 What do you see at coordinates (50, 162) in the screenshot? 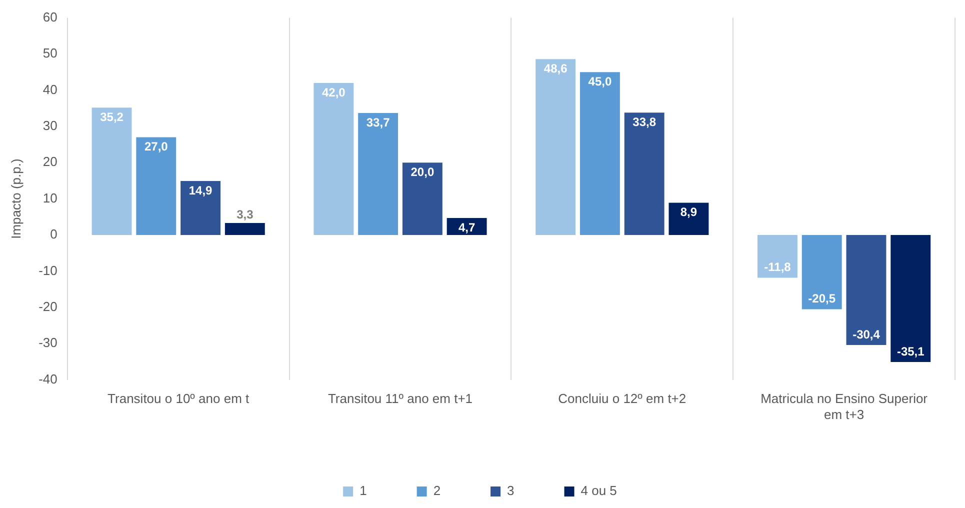
I see `y-tick-label: 20` at bounding box center [50, 162].